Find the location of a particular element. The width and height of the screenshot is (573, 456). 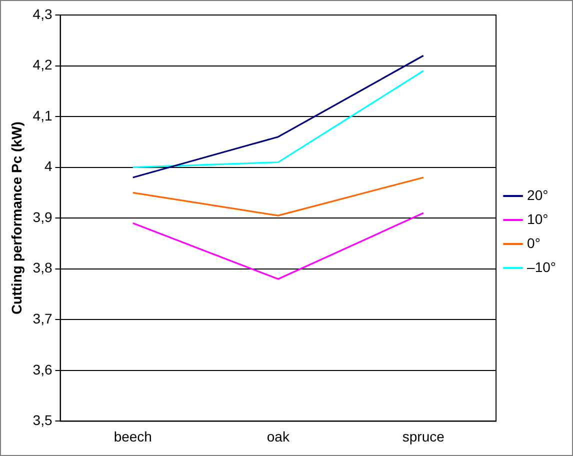

y-tick-label: 4,3 is located at coordinates (42, 14).